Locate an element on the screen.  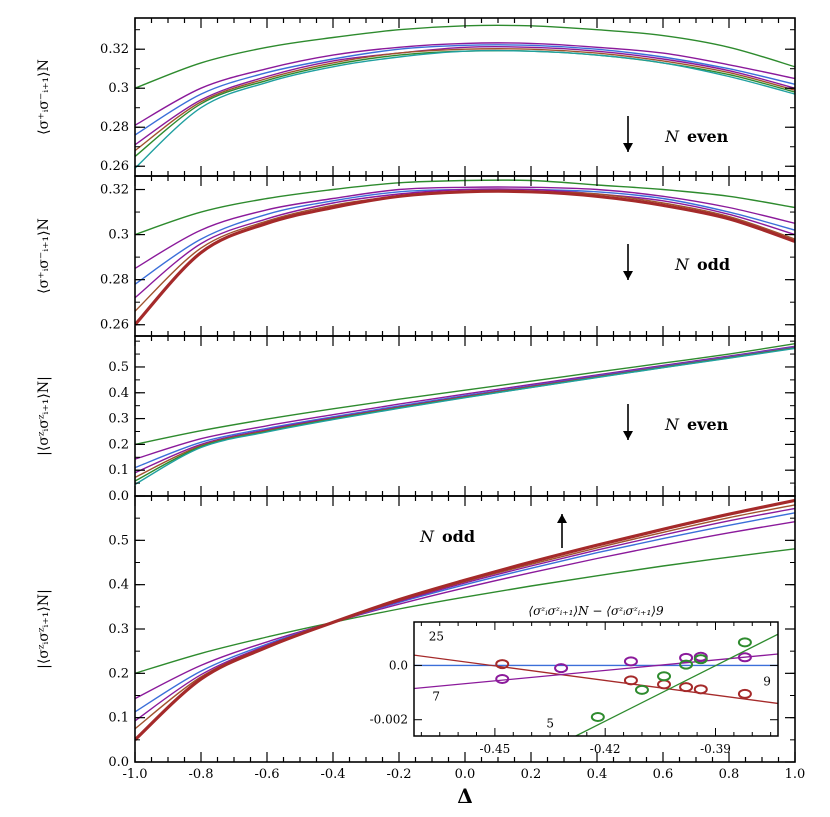
y-axis-label-top: ⟨σ⁺ᵢσ⁻ᵢ₊₁⟩N is located at coordinates (44, 97).